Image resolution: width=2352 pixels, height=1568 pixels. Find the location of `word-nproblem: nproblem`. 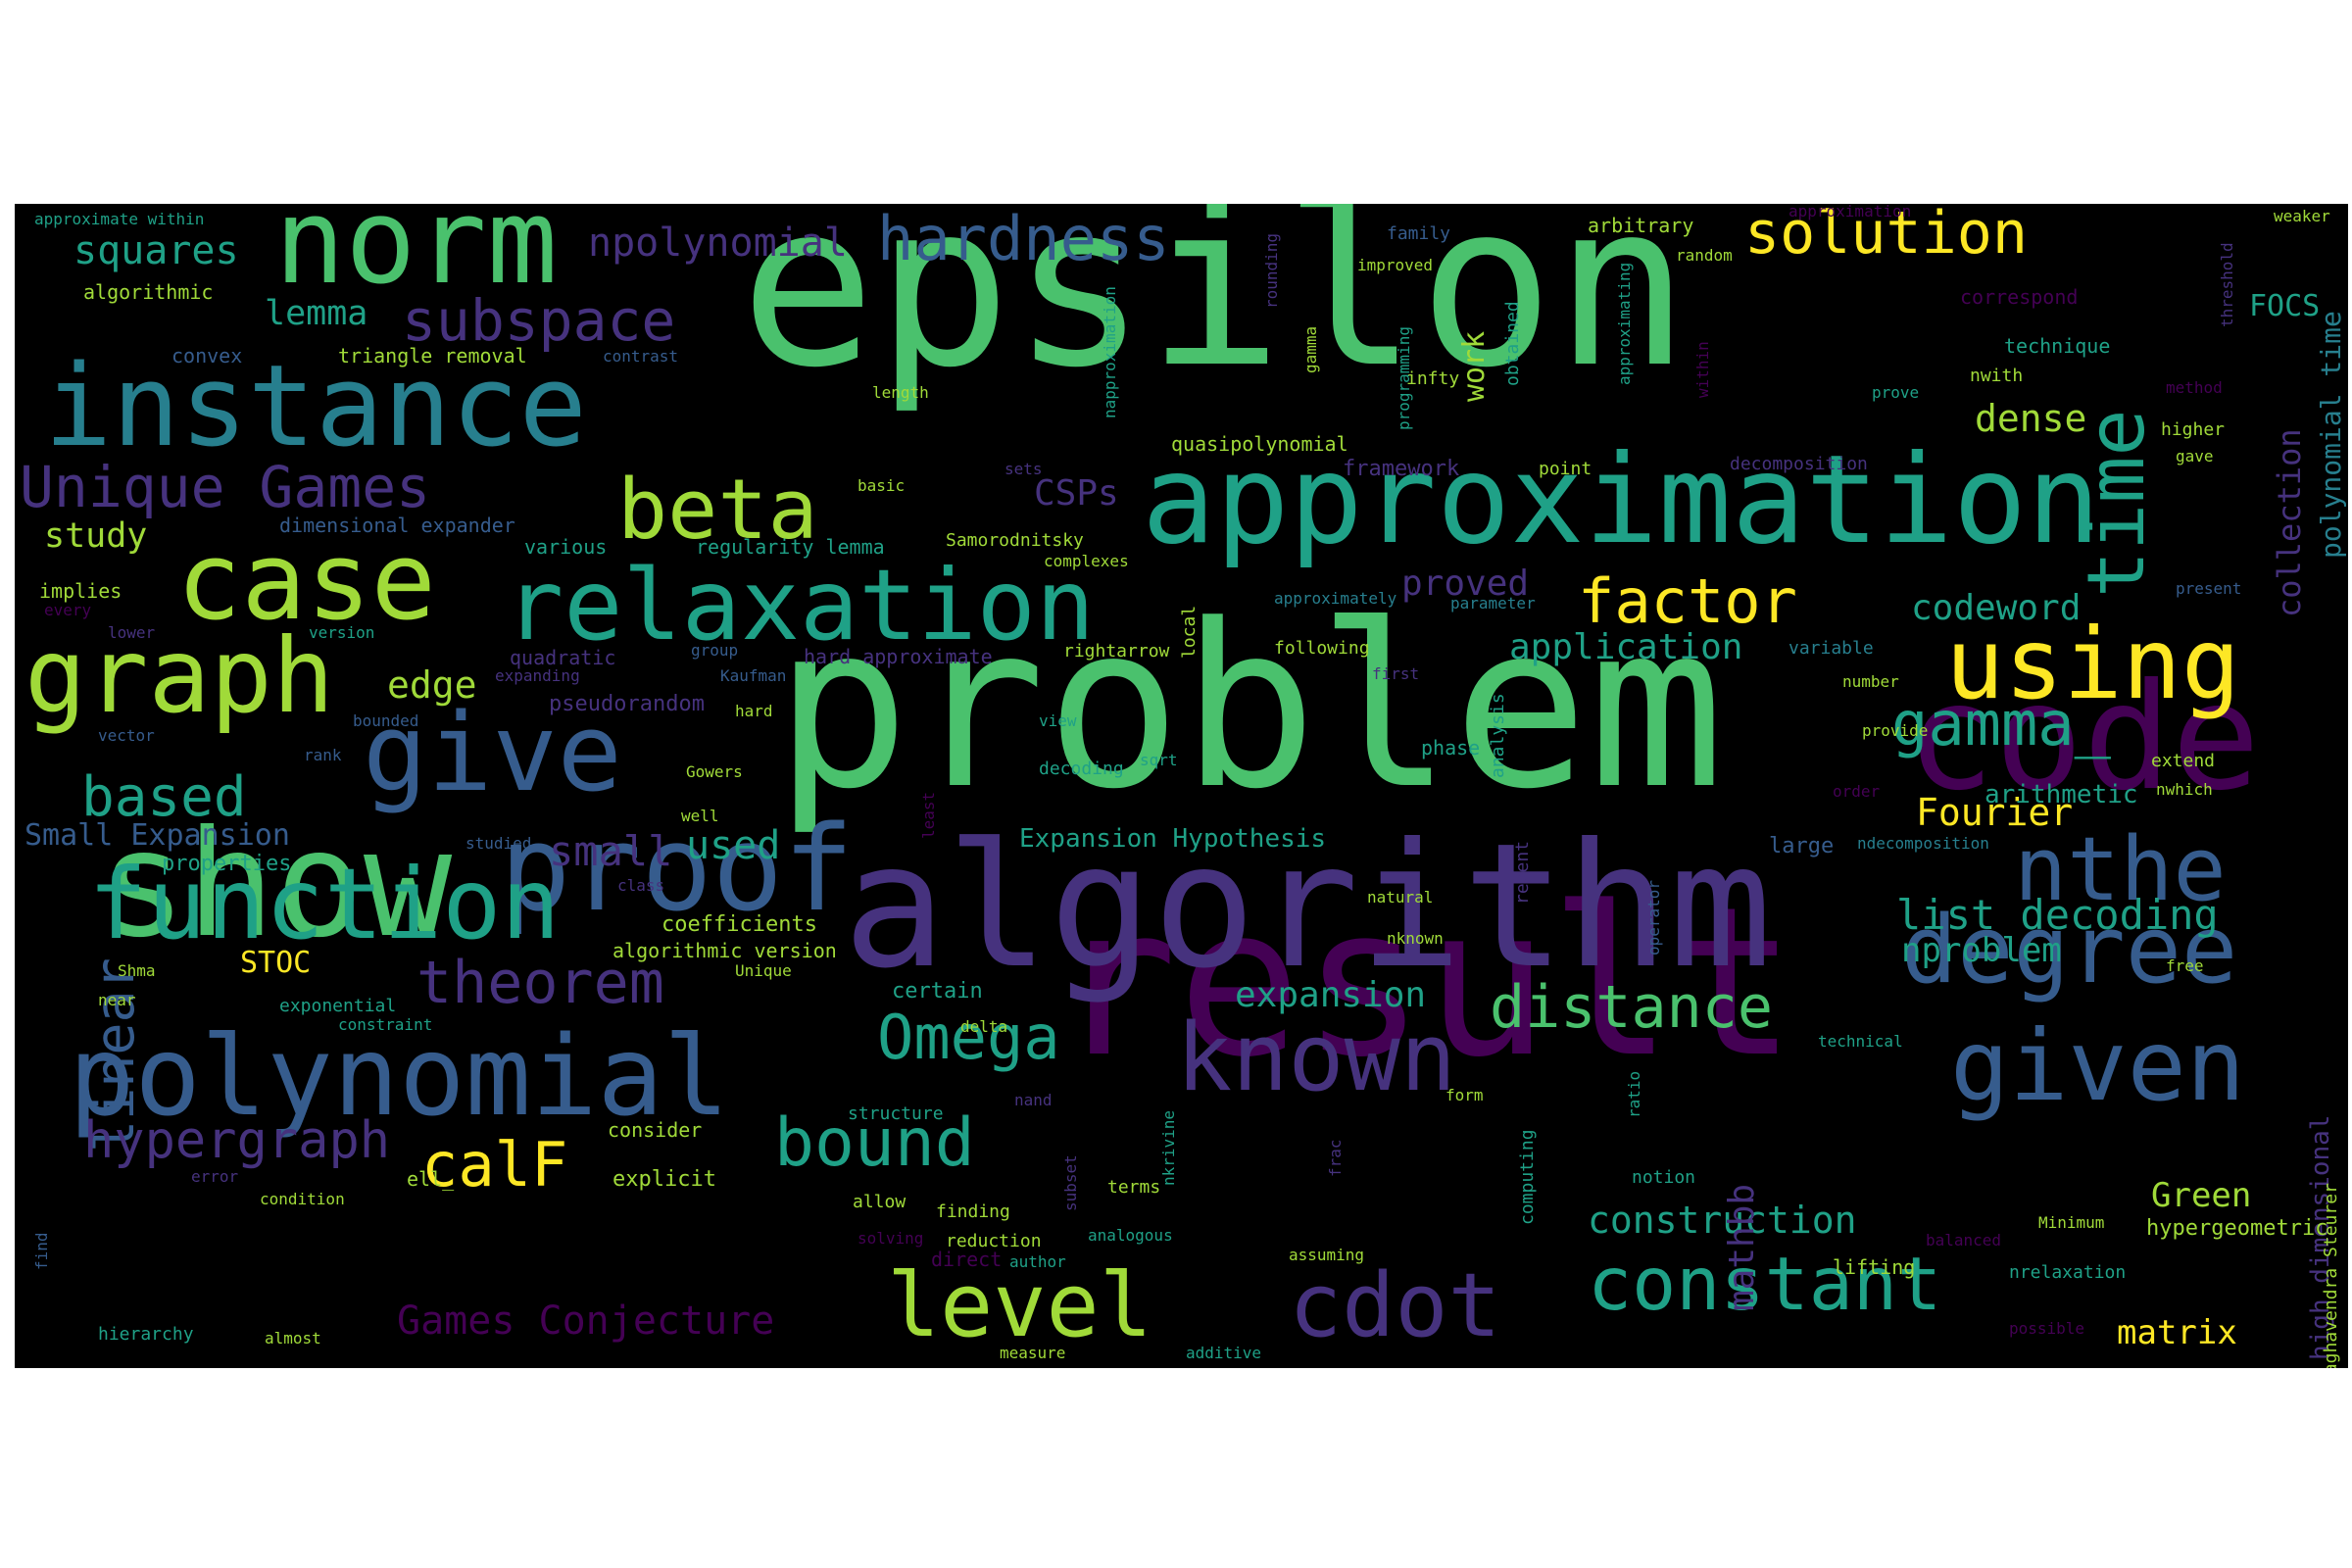

word-nproblem: nproblem is located at coordinates (1981, 950).